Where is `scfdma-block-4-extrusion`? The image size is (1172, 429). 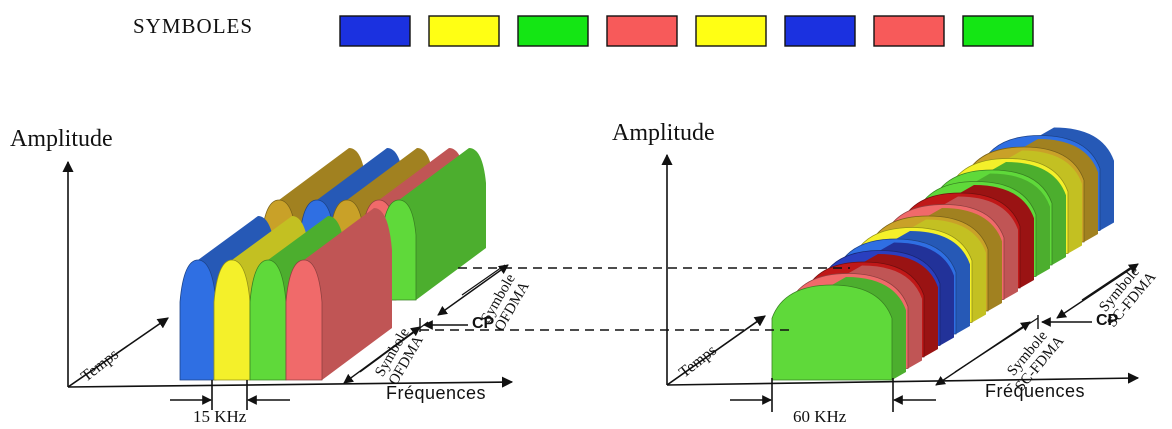 scfdma-block-4-extrusion is located at coordinates (917, 294).